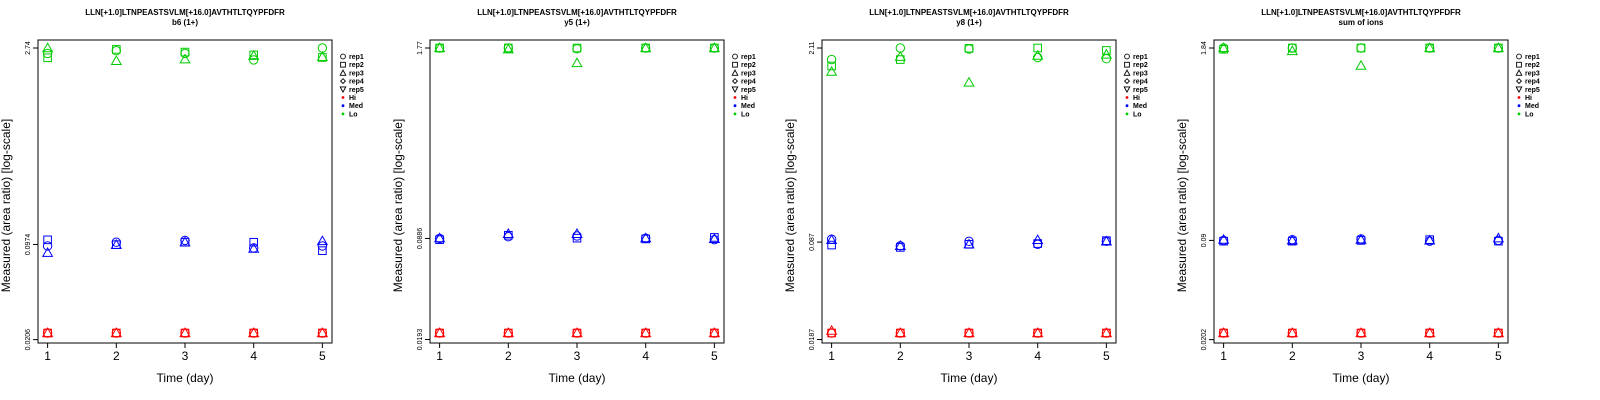 Image resolution: width=1600 pixels, height=400 pixels. Describe the element at coordinates (1127, 81) in the screenshot. I see `legend-diamond-icon` at that location.